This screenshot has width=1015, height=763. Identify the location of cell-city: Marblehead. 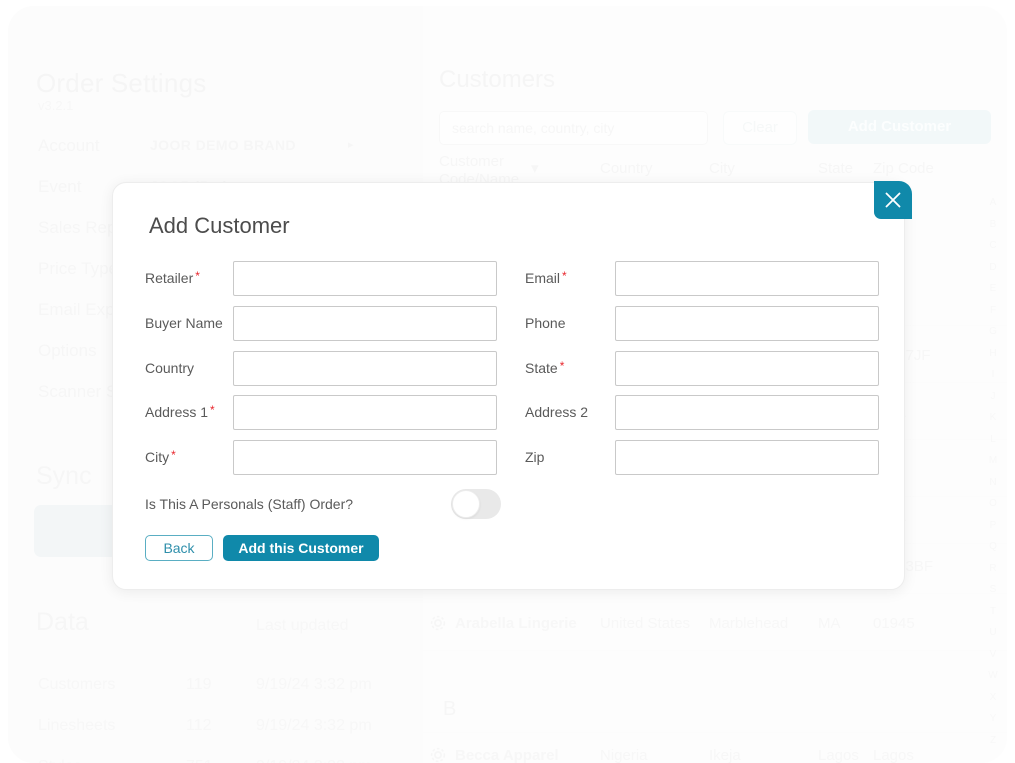
(749, 623).